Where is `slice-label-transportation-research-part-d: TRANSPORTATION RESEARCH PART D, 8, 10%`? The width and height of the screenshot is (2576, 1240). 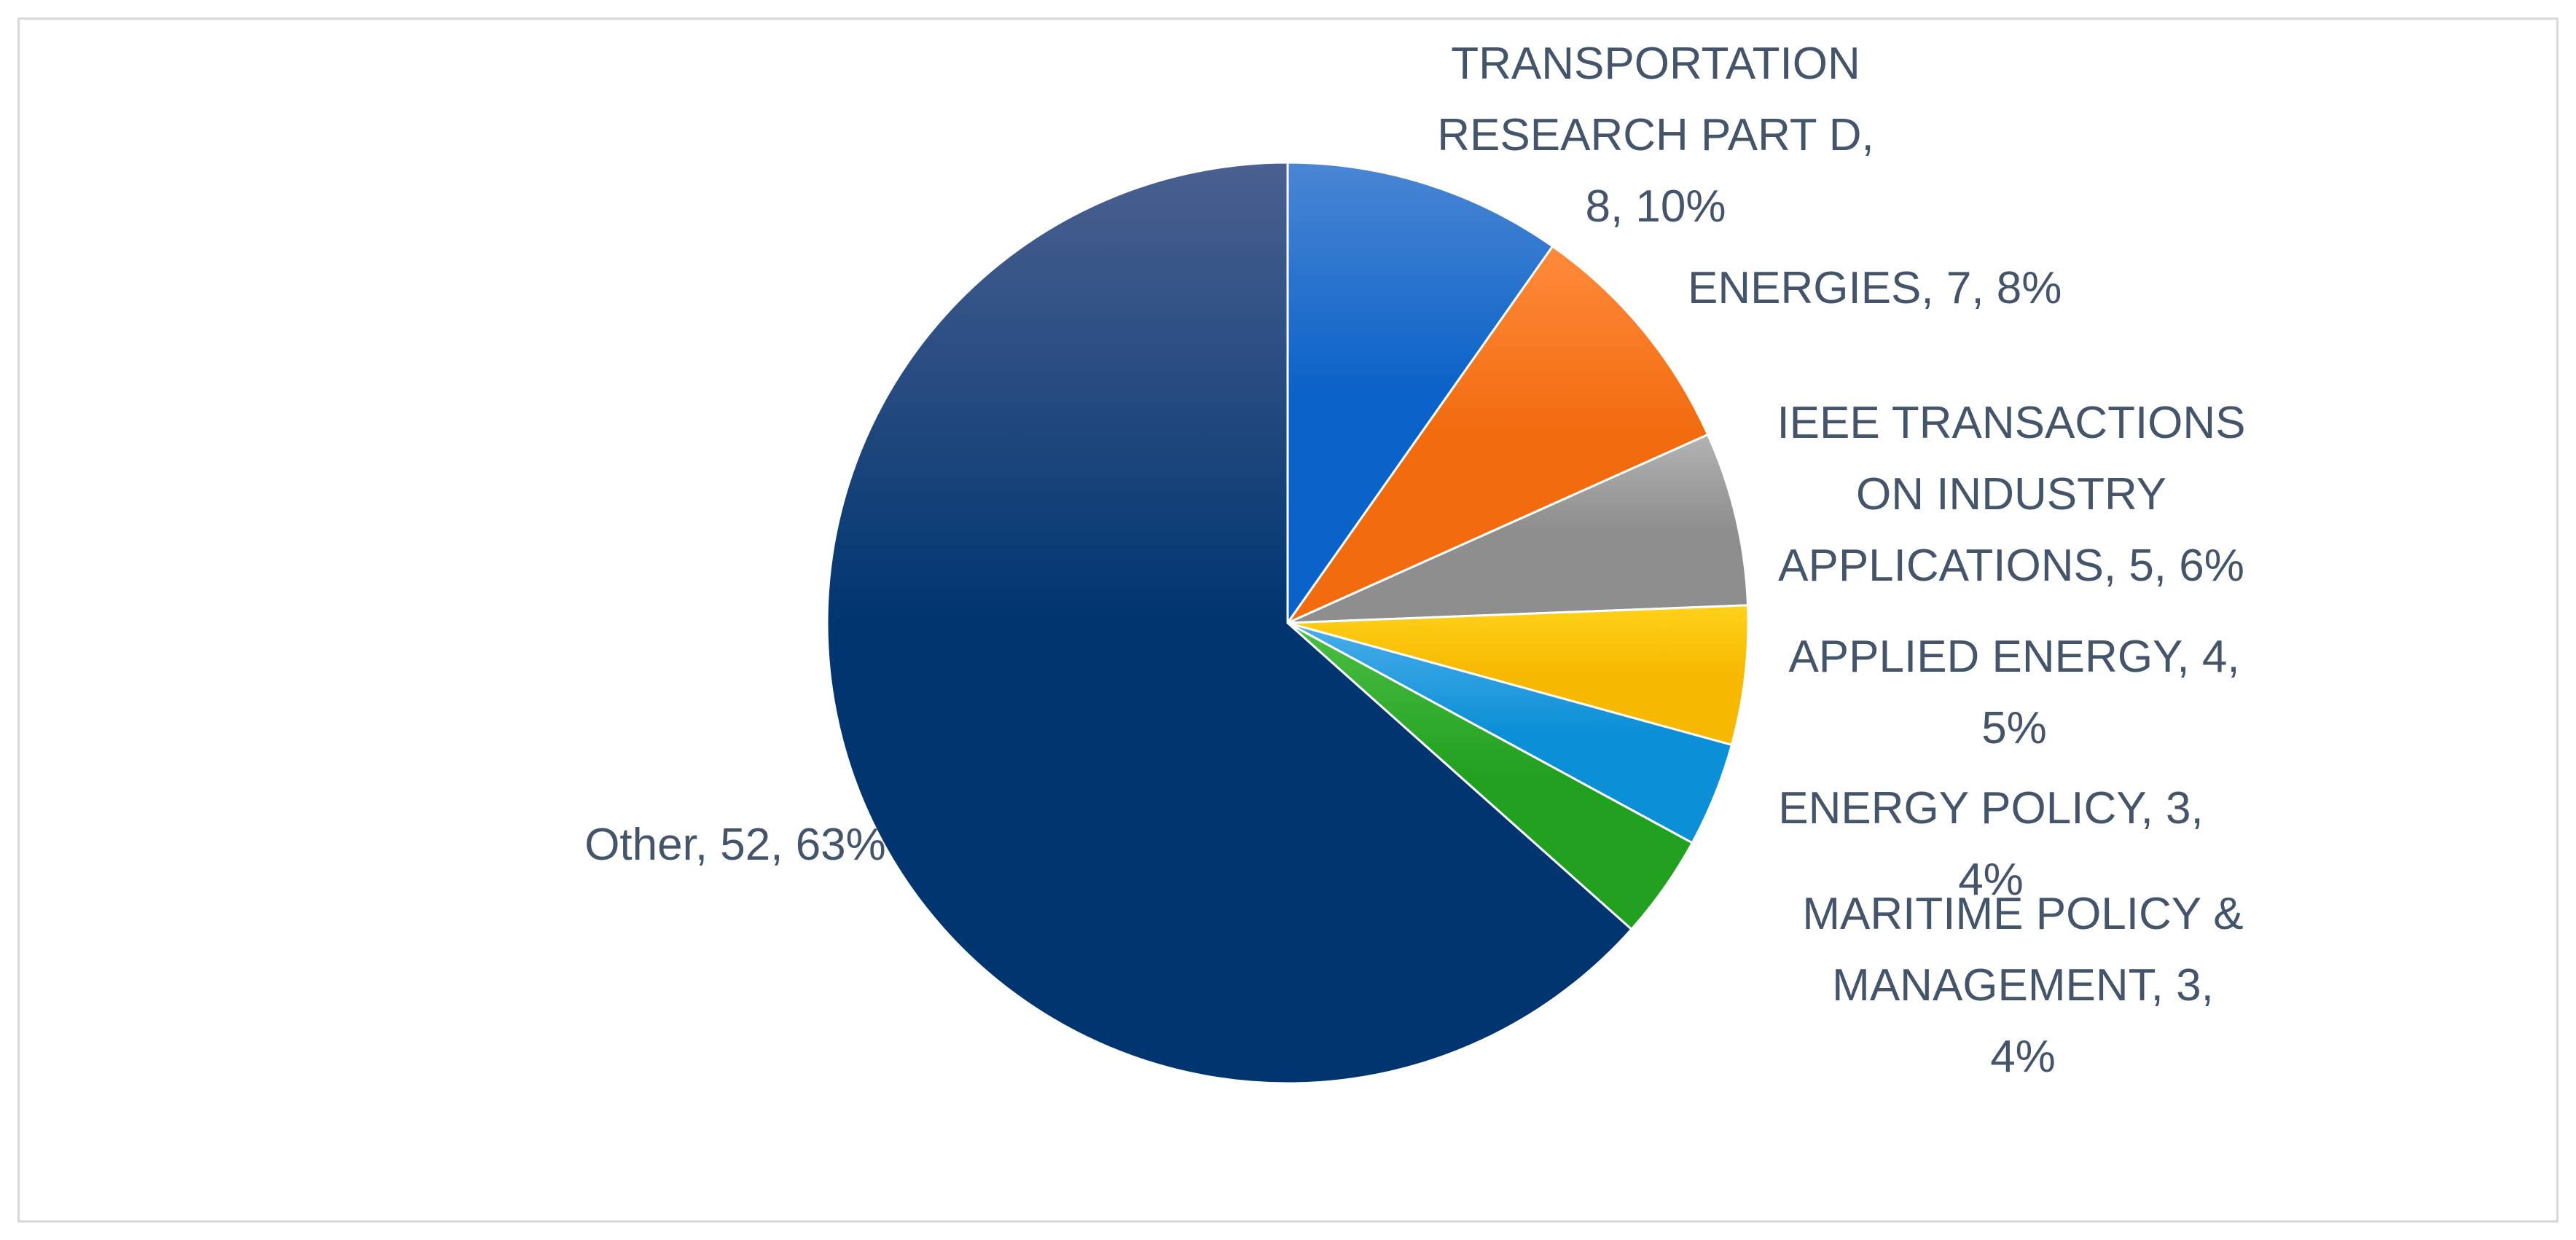
slice-label-transportation-research-part-d: TRANSPORTATION RESEARCH PART D, 8, 10% is located at coordinates (1655, 135).